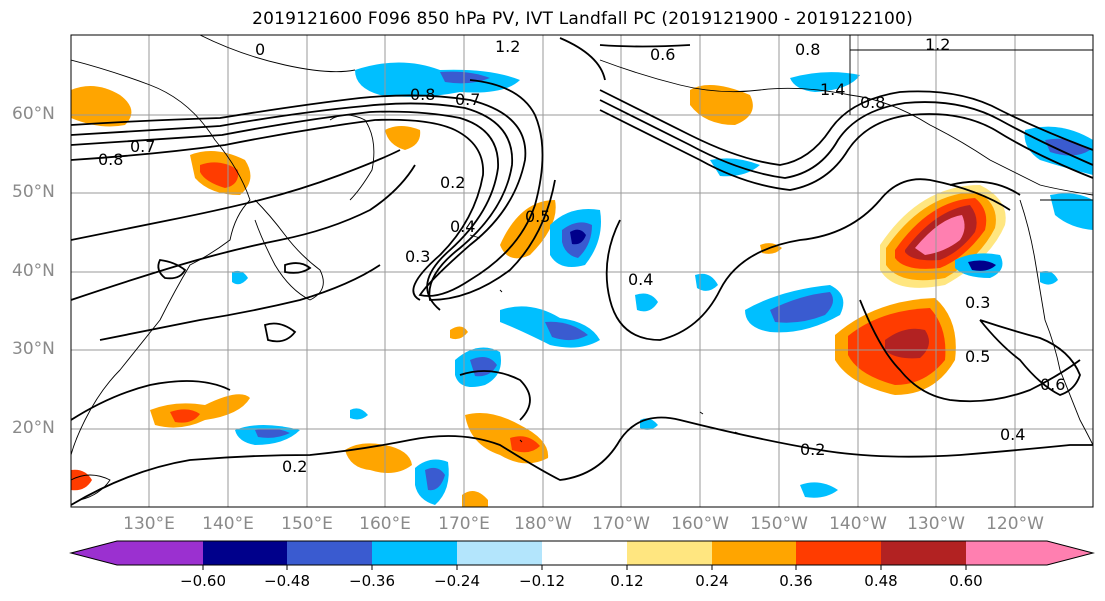  I want to click on lon-label: 150°E, so click(307, 524).